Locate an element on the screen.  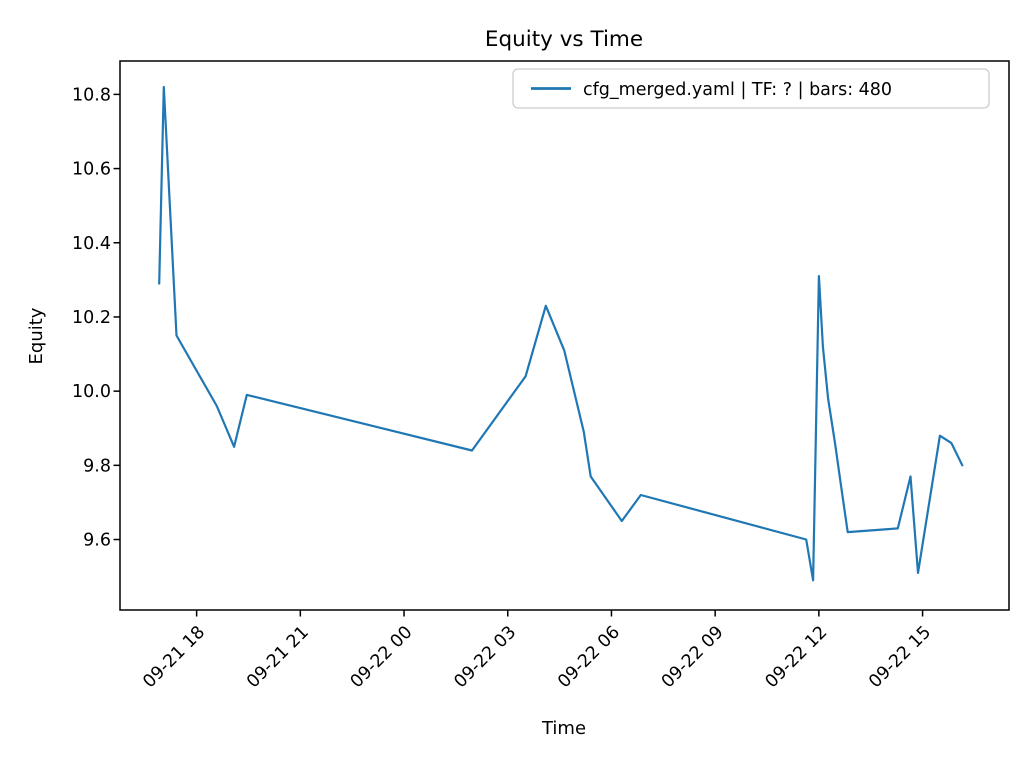
x-axis-label: Time is located at coordinates (563, 728).